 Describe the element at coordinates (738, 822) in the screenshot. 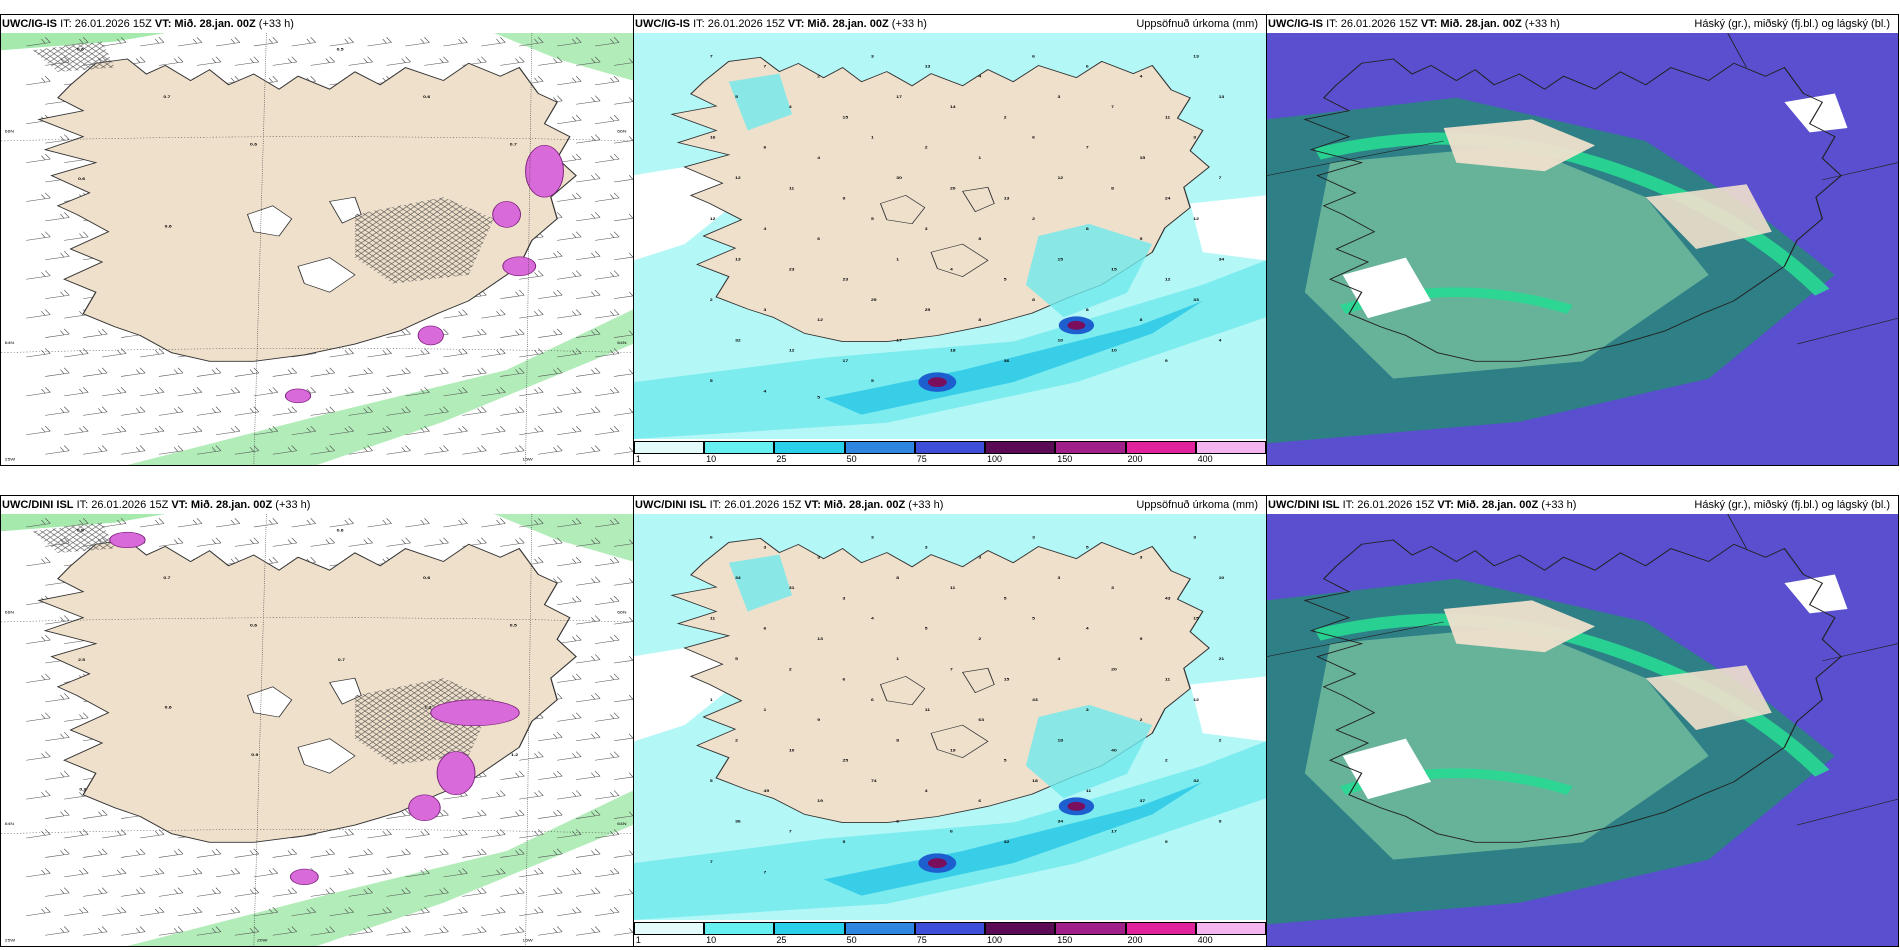

I see `precip-value: 36` at that location.